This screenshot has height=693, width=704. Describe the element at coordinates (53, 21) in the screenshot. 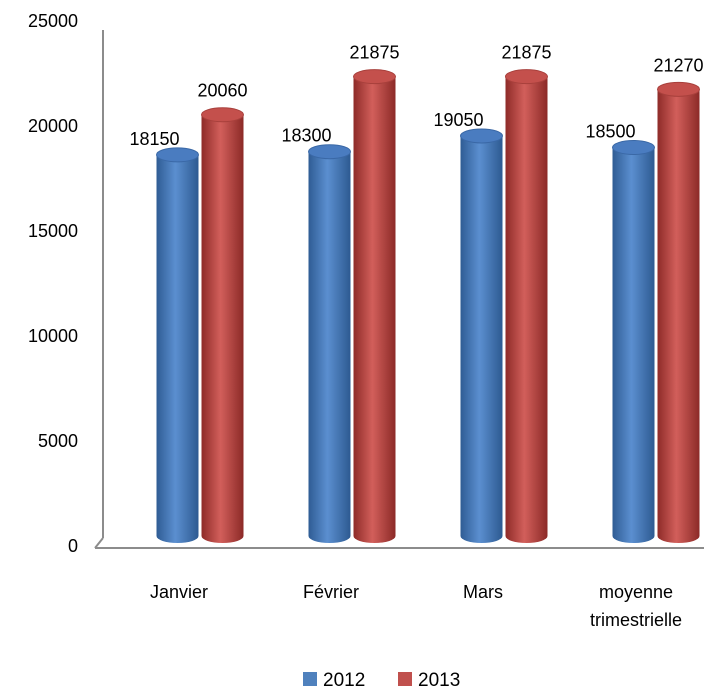

I see `y-tick-label: 25000` at that location.